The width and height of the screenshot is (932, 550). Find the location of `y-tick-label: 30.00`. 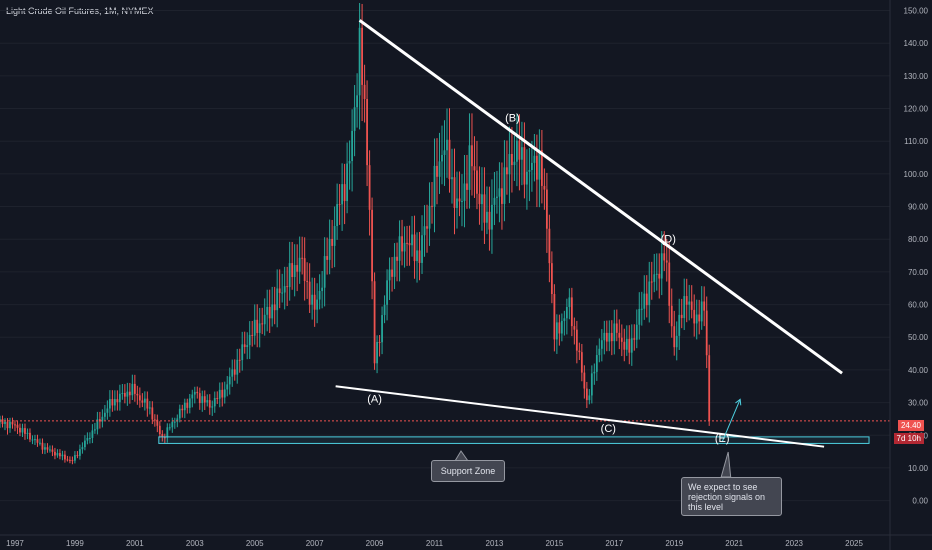

y-tick-label: 30.00 is located at coordinates (918, 403).